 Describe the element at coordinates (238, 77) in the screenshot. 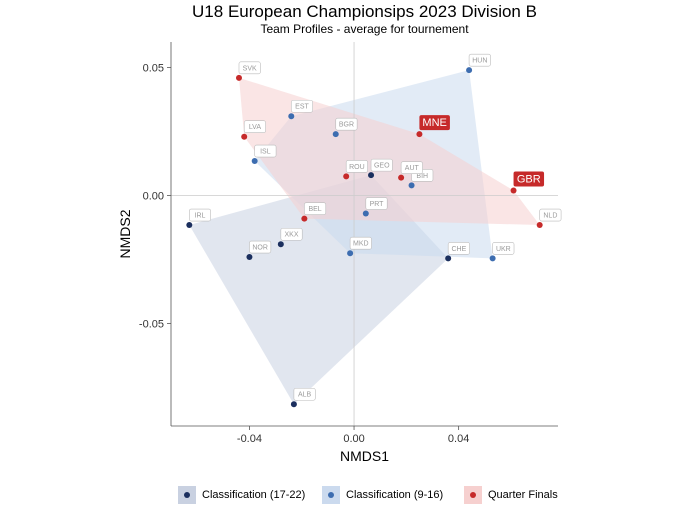

I see `point-svk` at that location.